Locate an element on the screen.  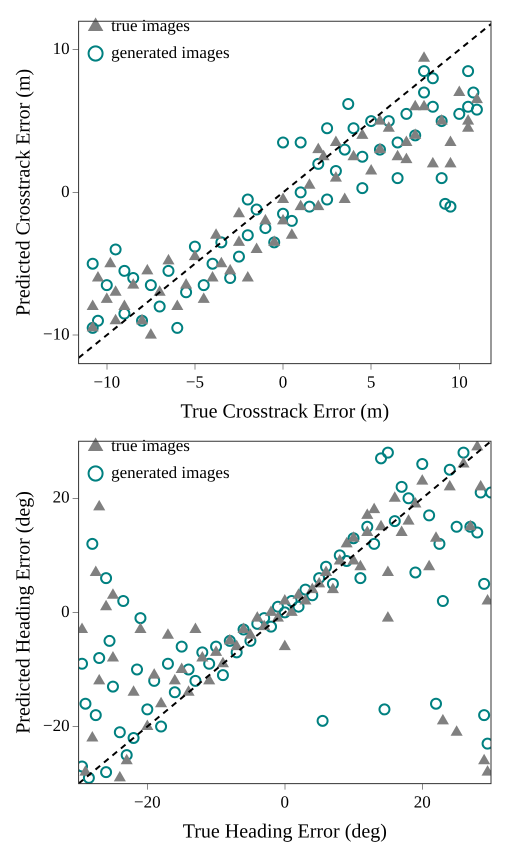
y-axis-title: Predicted Heading Error (deg) is located at coordinates (23, 612).